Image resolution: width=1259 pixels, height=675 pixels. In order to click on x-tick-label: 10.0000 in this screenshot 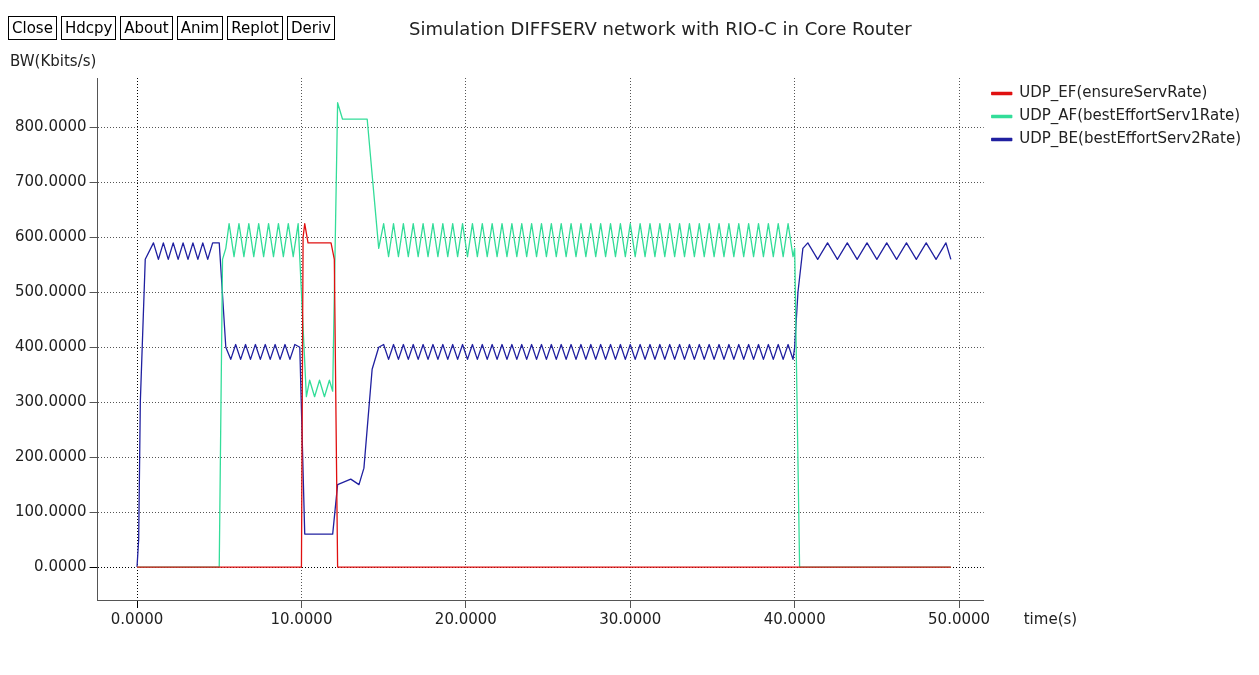, I will do `click(301, 618)`.